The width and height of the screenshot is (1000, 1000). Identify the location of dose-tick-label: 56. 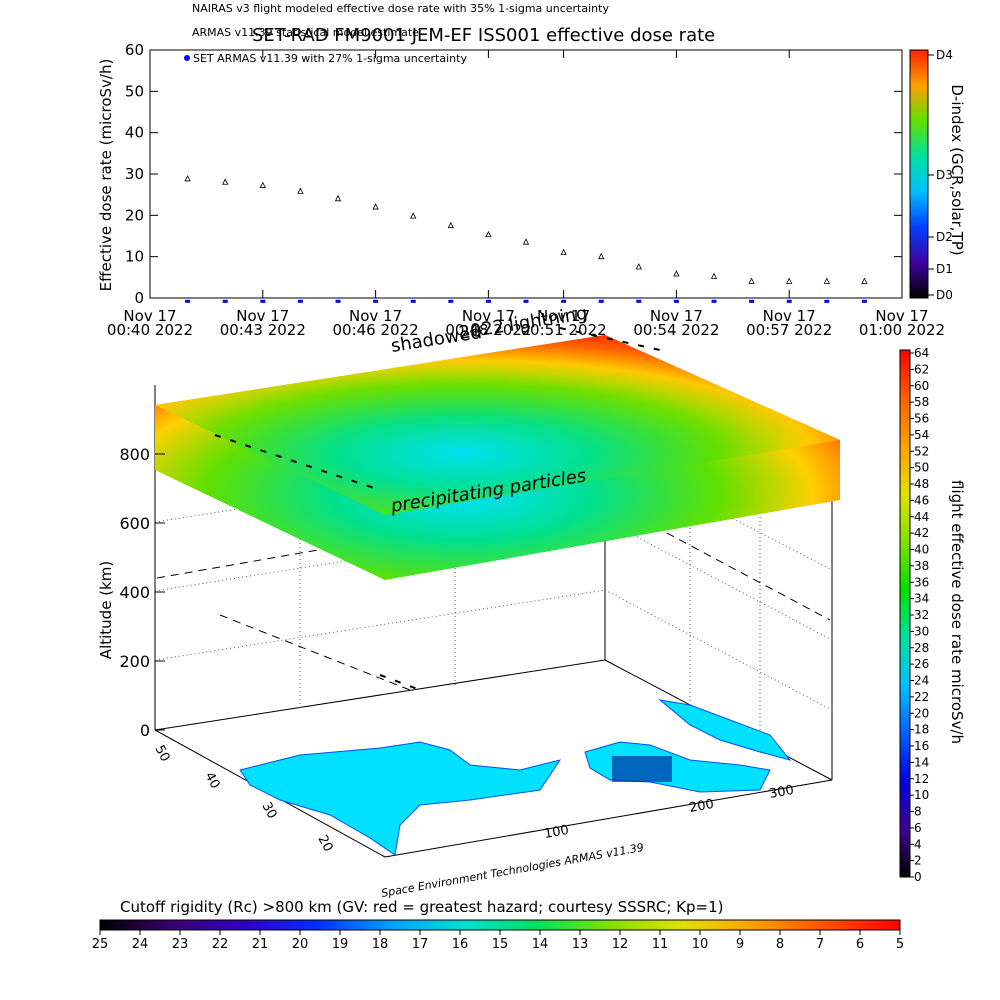
(921, 419).